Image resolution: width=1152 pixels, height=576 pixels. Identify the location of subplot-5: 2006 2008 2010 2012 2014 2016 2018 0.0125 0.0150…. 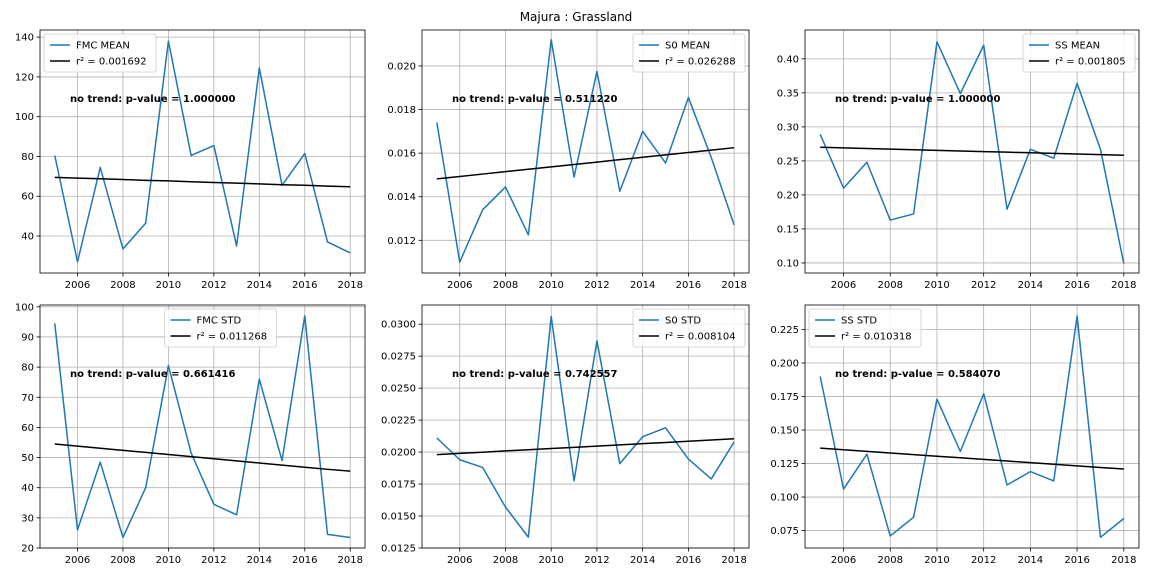
(565, 435).